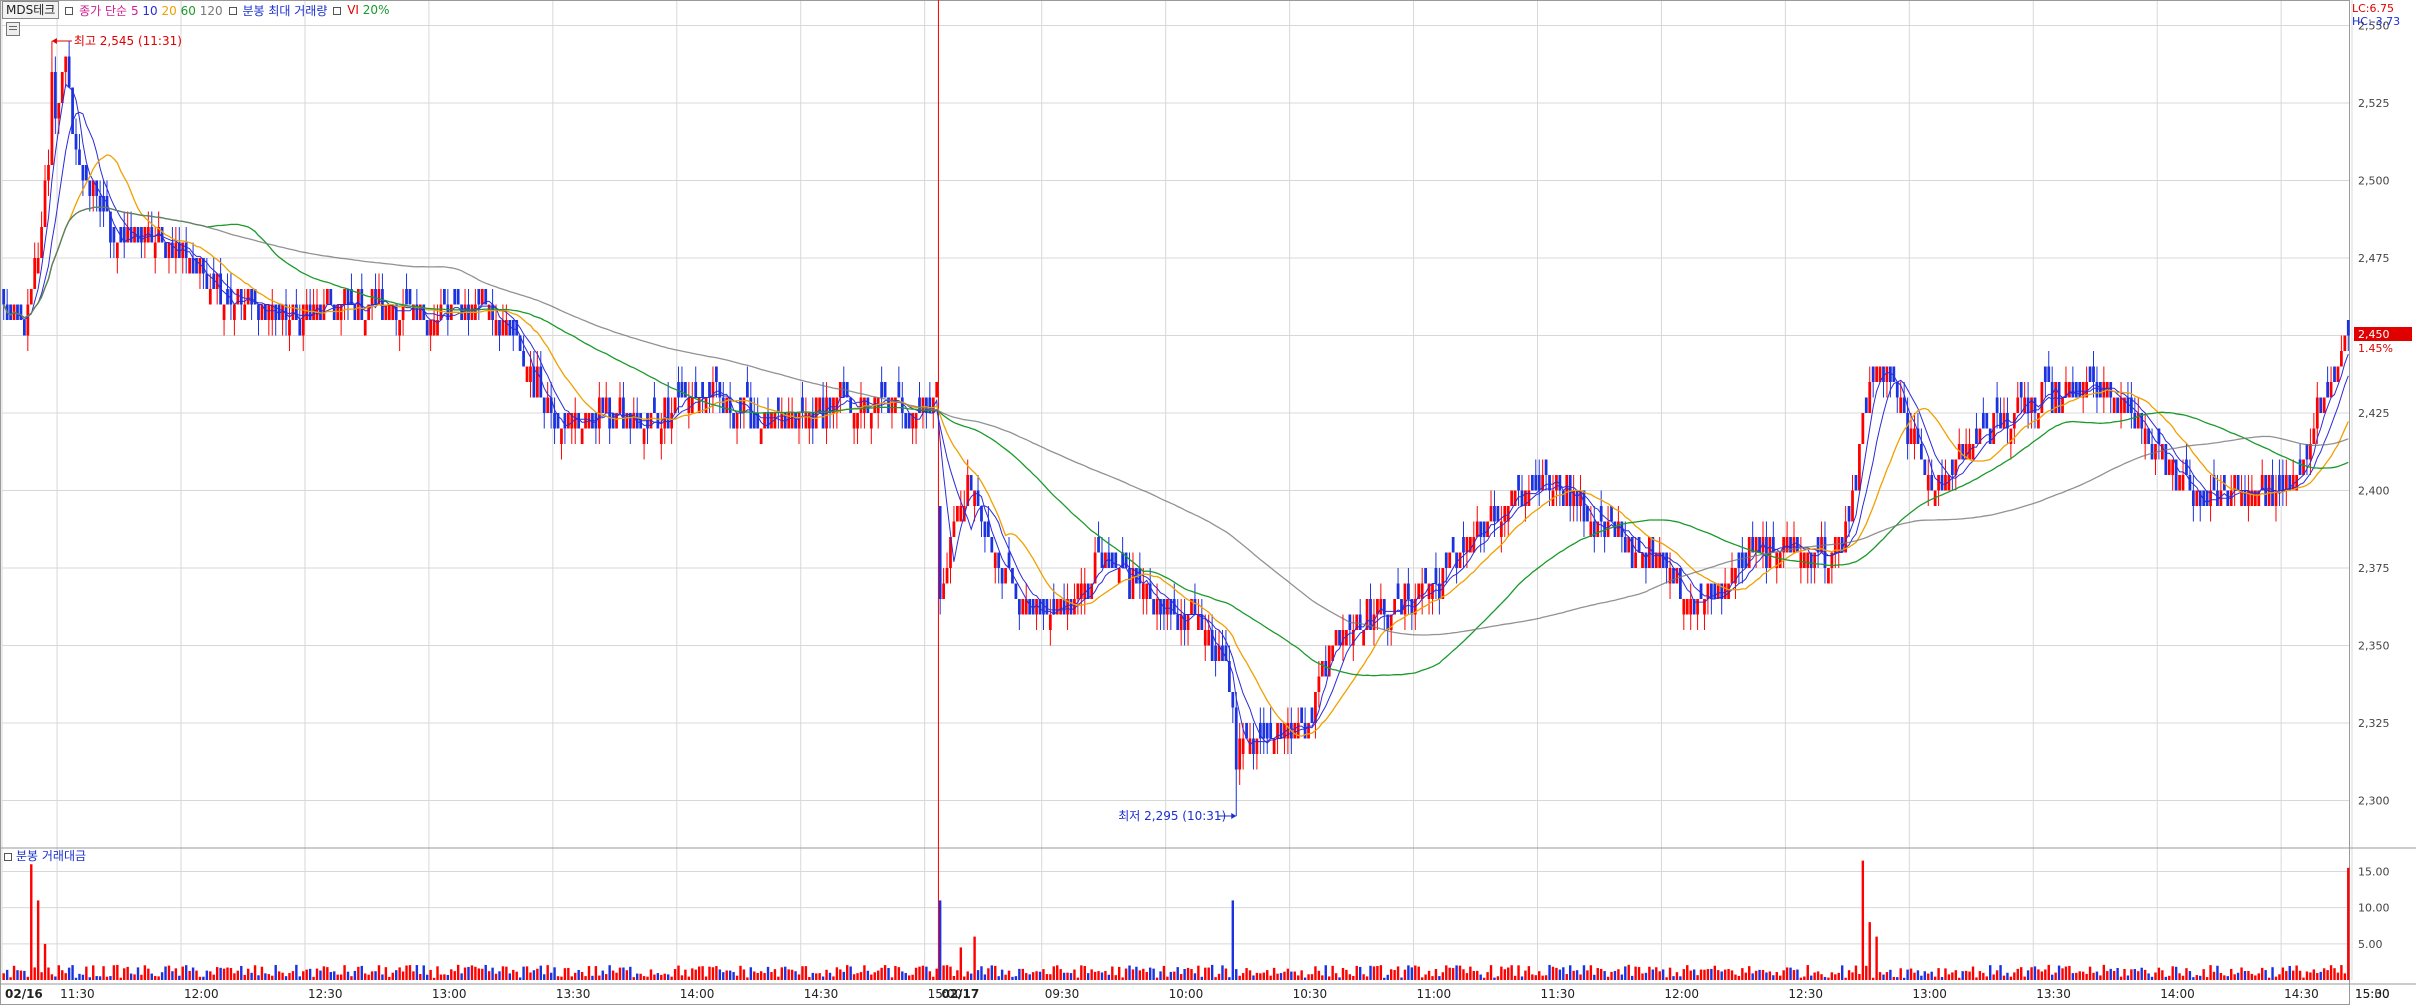 This screenshot has height=1006, width=2417. Describe the element at coordinates (13, 29) in the screenshot. I see `chart-settings-icon` at that location.